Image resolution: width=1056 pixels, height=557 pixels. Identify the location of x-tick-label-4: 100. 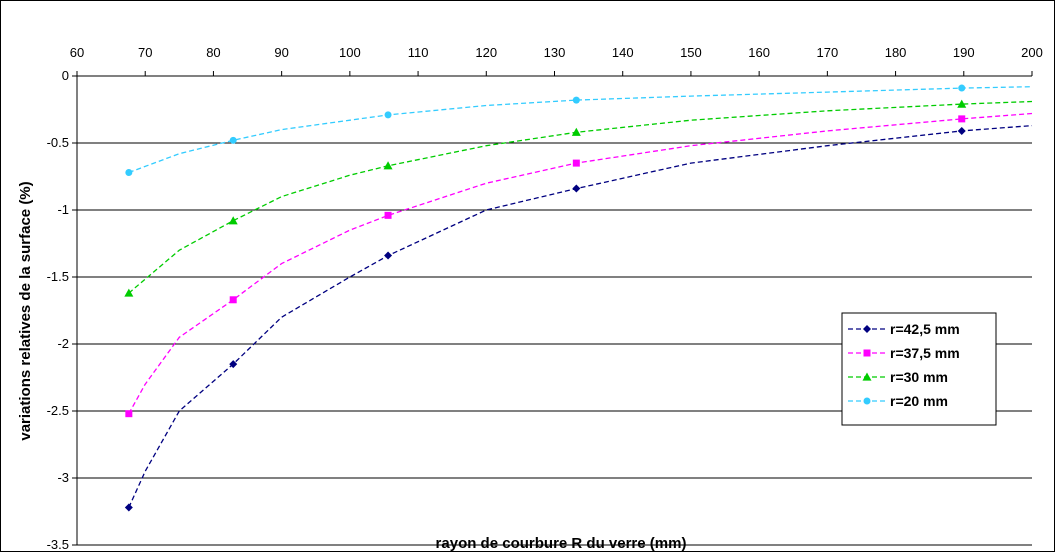
(350, 52).